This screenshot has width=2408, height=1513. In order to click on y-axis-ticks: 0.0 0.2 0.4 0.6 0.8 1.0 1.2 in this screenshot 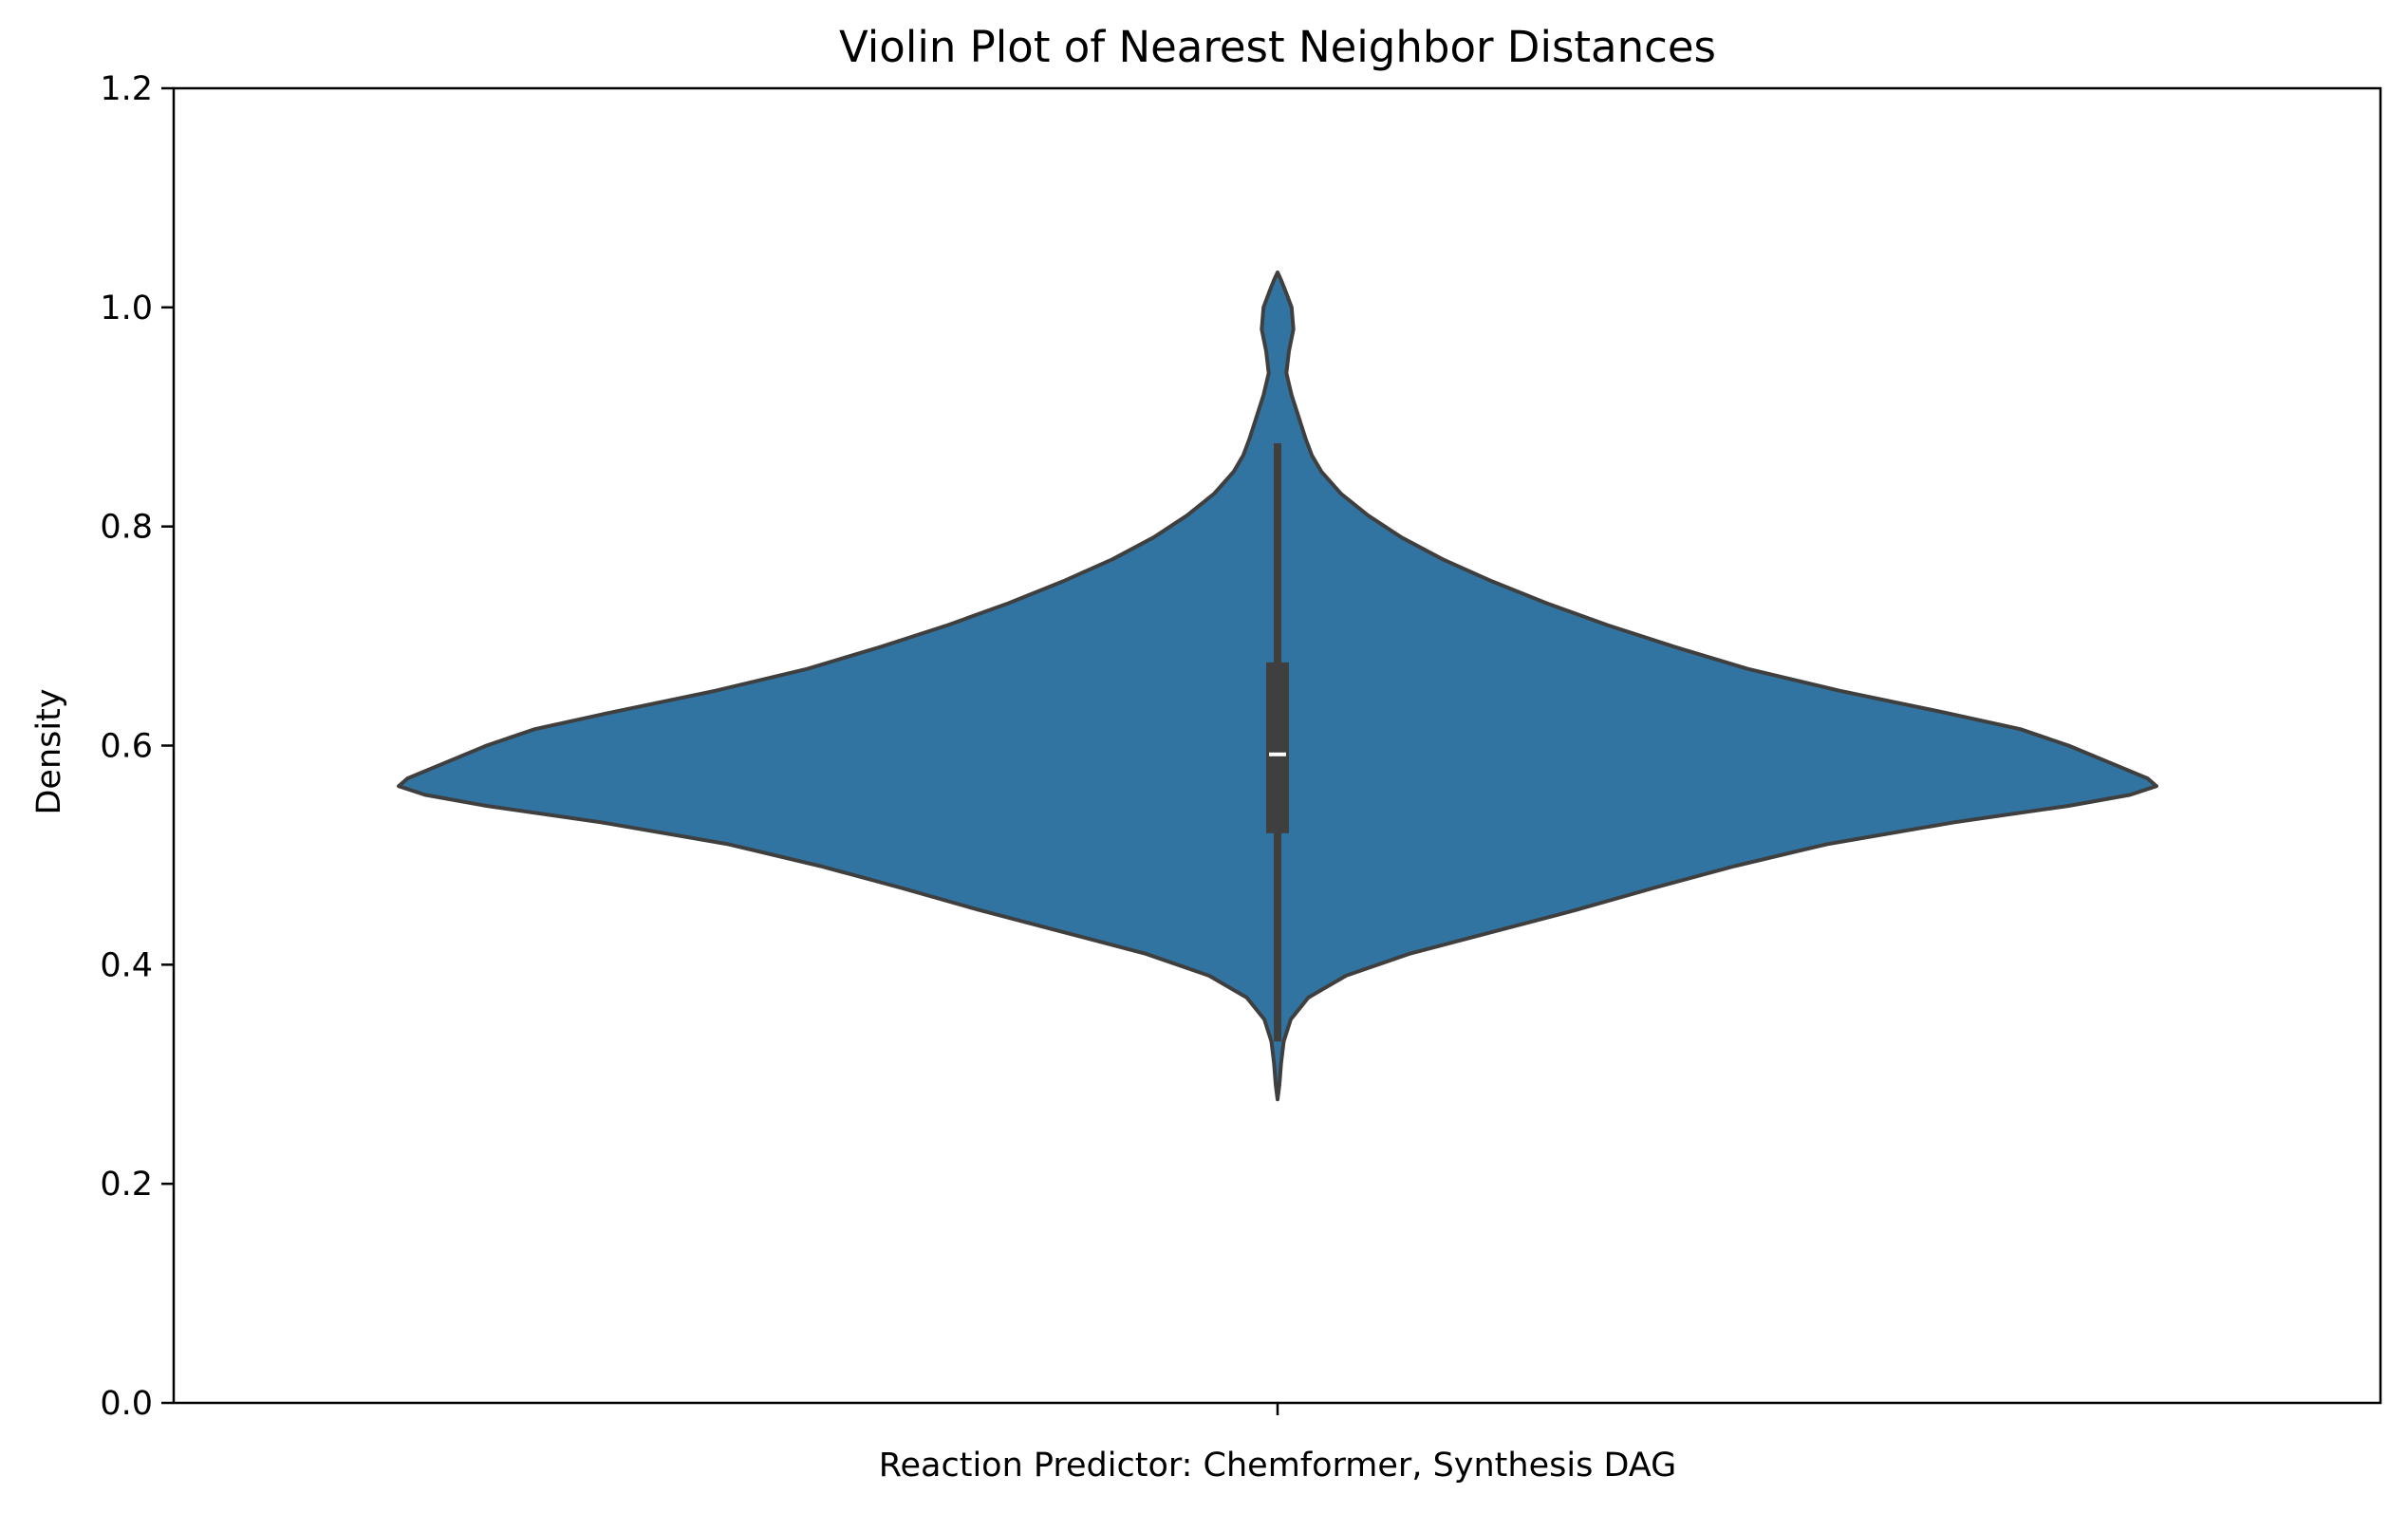, I will do `click(137, 746)`.